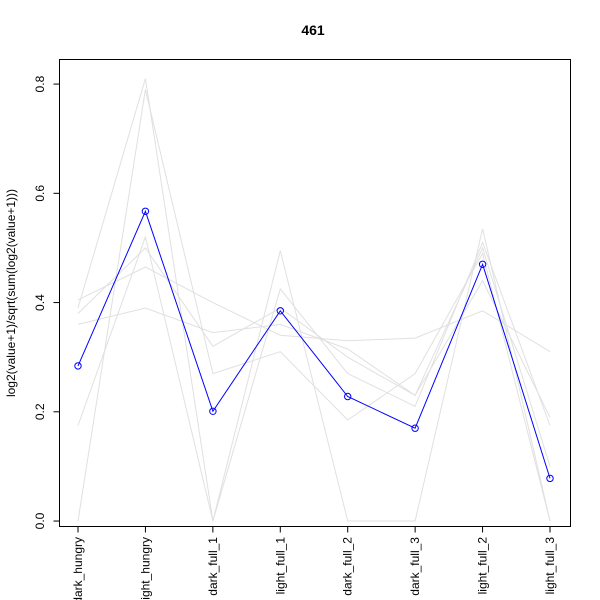 This screenshot has width=600, height=600. I want to click on x-tick-label: dark_hungry, so click(78, 568).